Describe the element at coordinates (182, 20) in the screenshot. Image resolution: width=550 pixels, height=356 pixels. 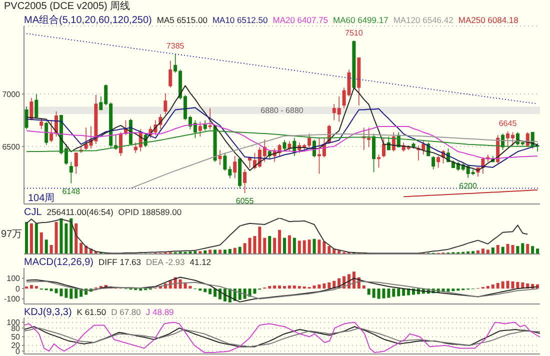
I see `text: MA5 6515.00` at that location.